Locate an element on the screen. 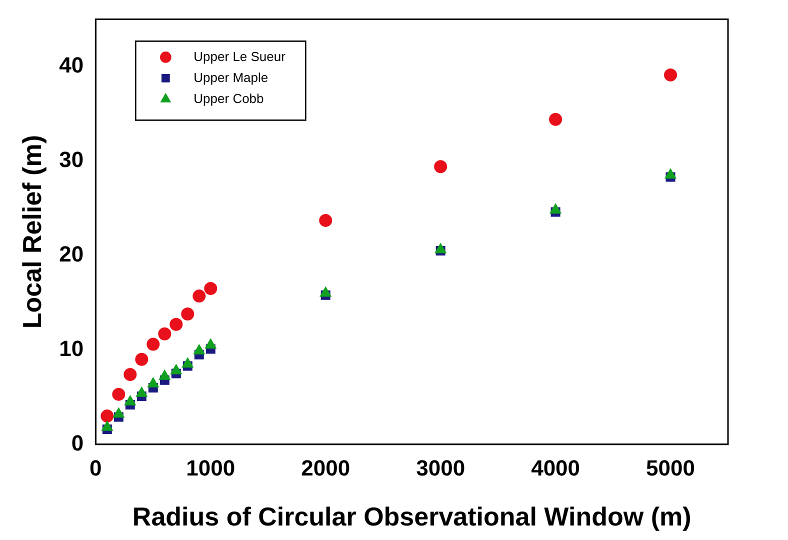 The height and width of the screenshot is (540, 788). x-tick-label: 2000 is located at coordinates (325, 468).